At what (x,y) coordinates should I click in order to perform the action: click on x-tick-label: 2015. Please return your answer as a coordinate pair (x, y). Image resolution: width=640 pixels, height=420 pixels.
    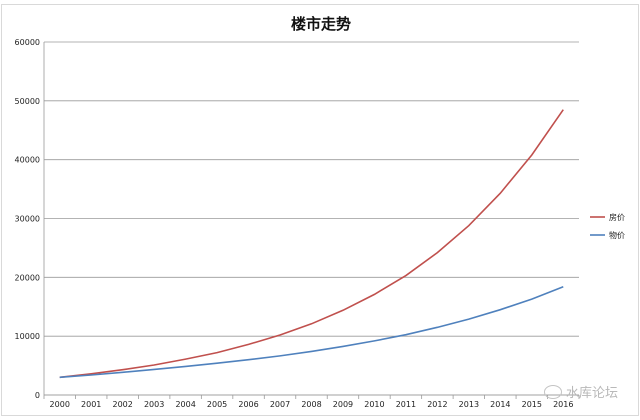
    Looking at the image, I should click on (532, 404).